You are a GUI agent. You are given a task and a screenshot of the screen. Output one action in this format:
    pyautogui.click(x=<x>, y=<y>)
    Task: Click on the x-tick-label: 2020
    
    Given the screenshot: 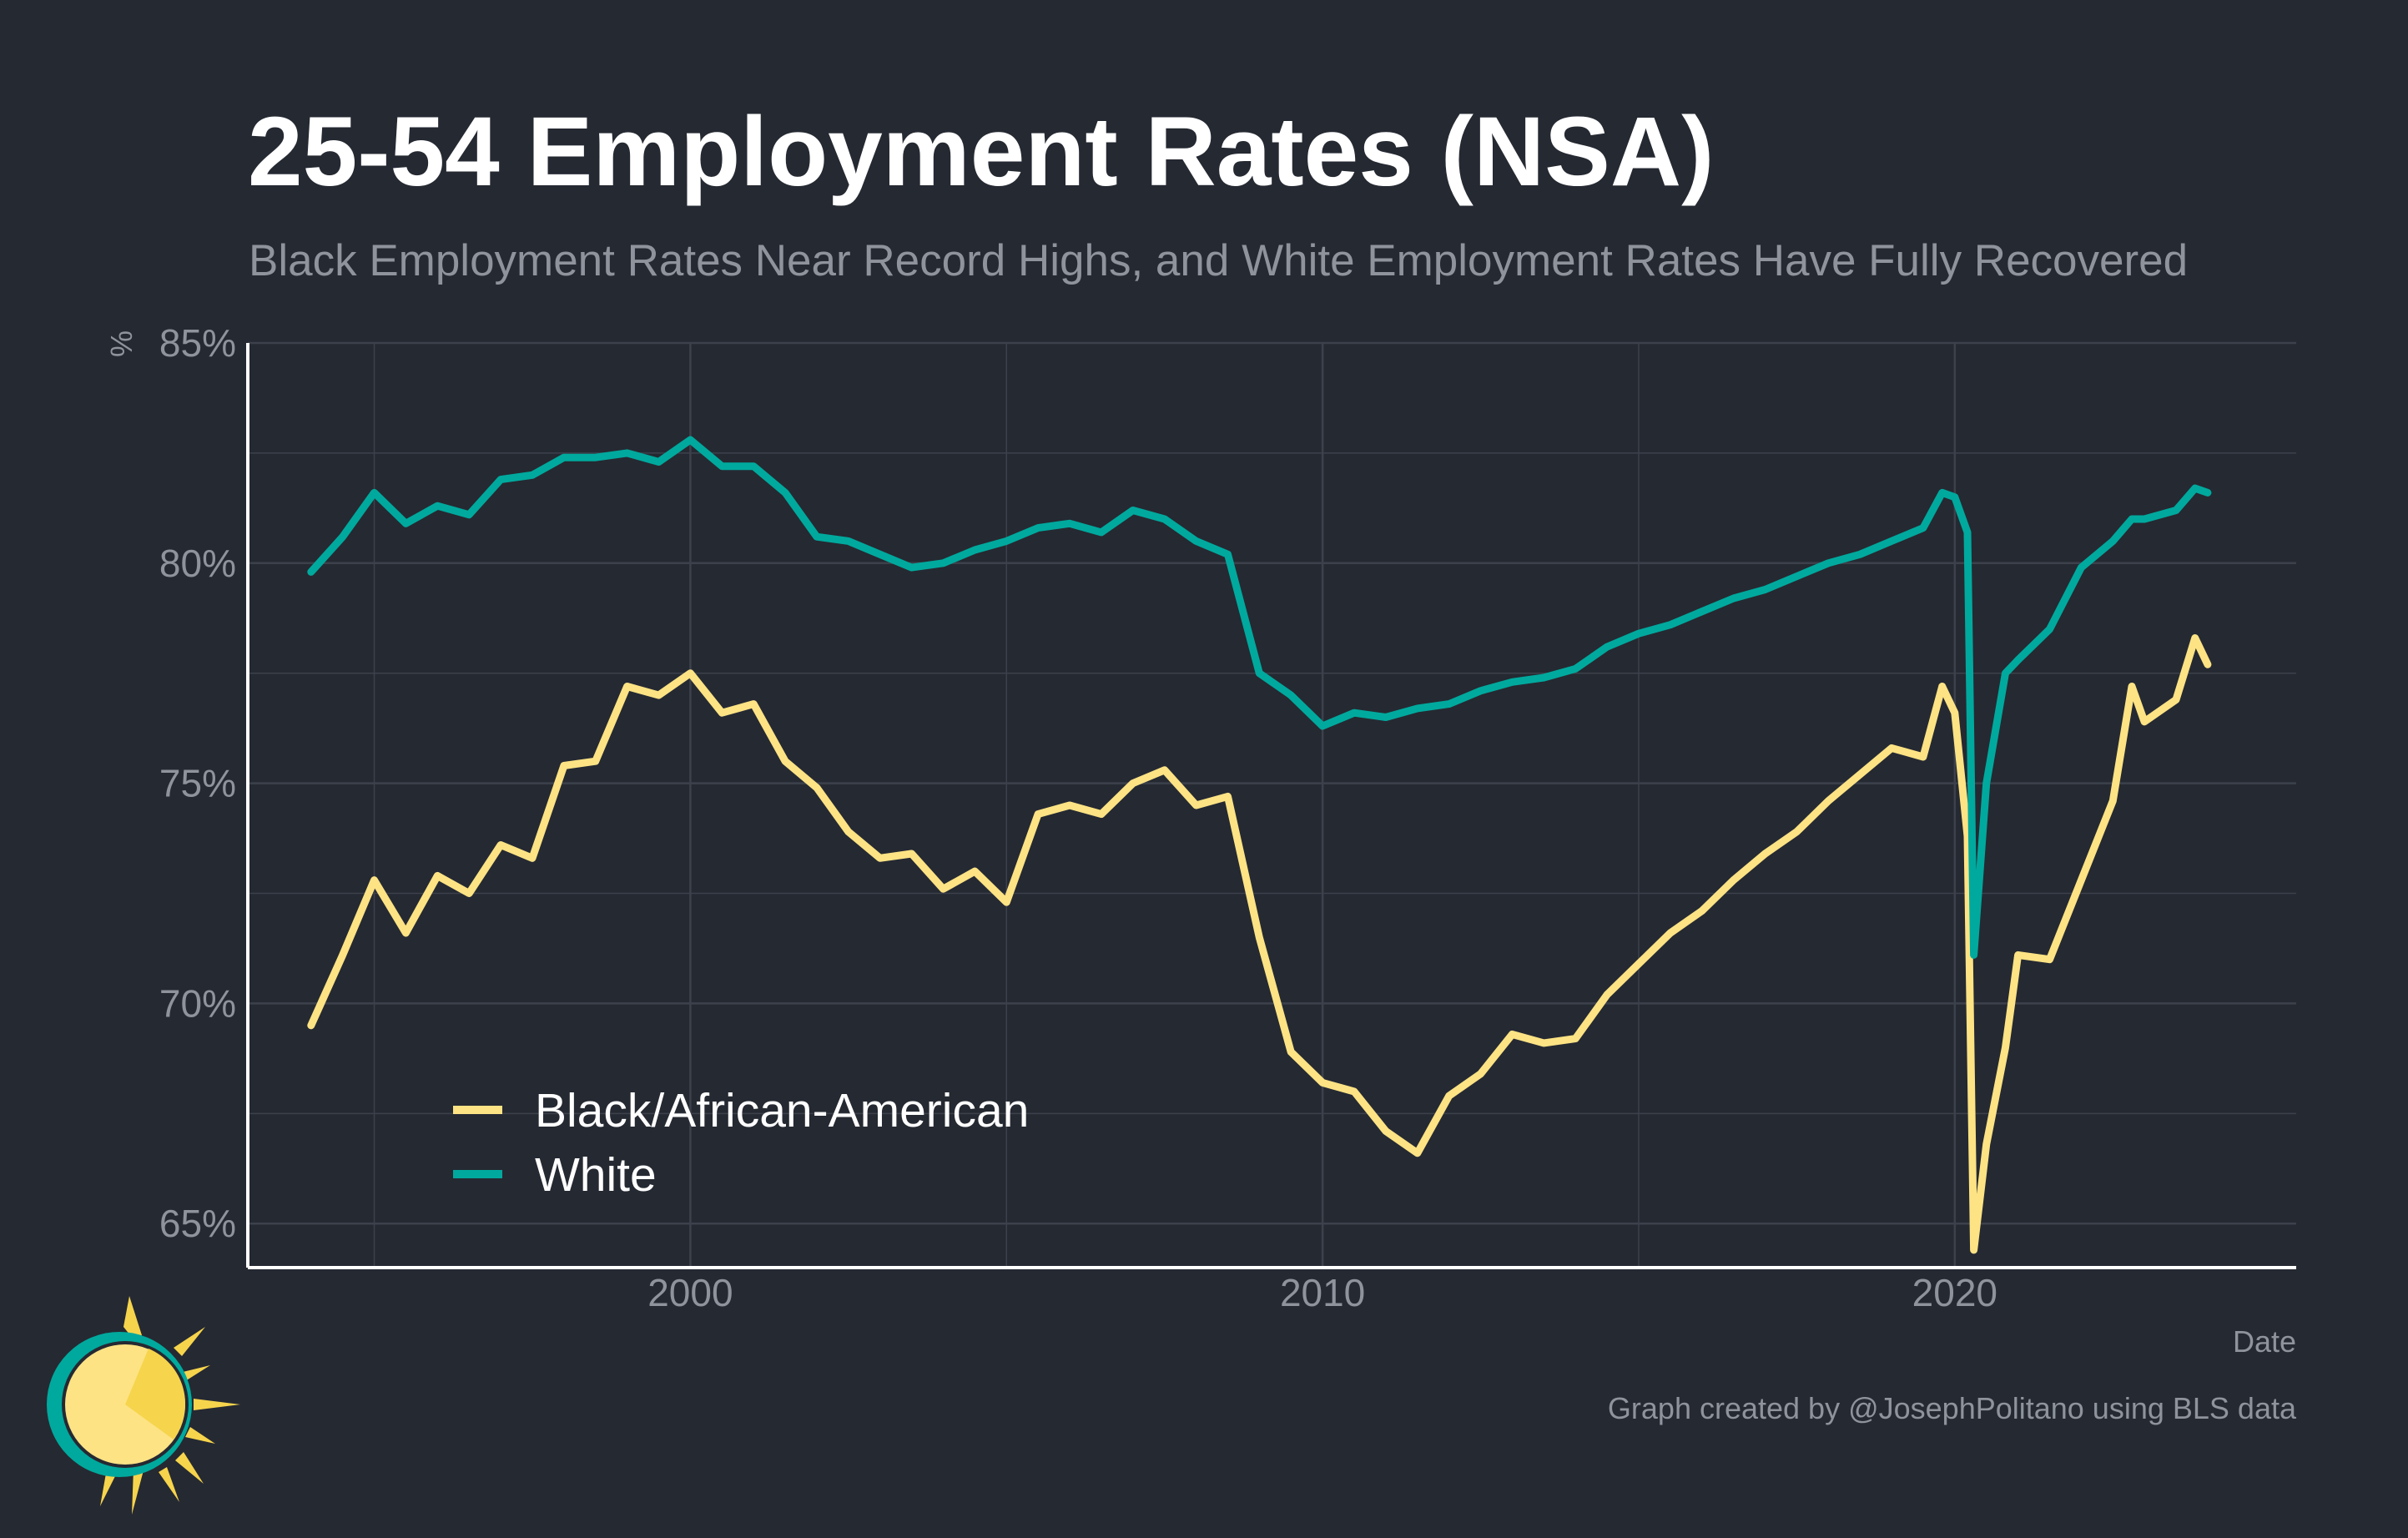 What is the action you would take?
    pyautogui.click(x=1954, y=1292)
    